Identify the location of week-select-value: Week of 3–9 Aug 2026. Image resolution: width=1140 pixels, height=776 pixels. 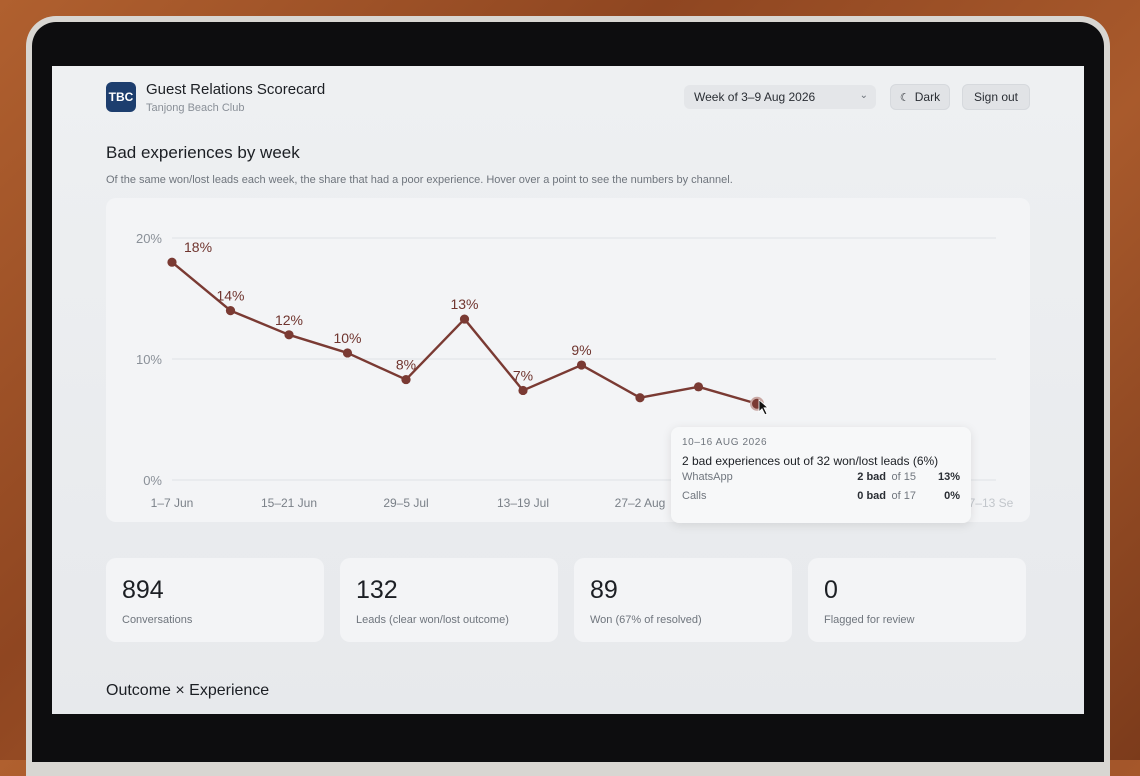
(755, 97).